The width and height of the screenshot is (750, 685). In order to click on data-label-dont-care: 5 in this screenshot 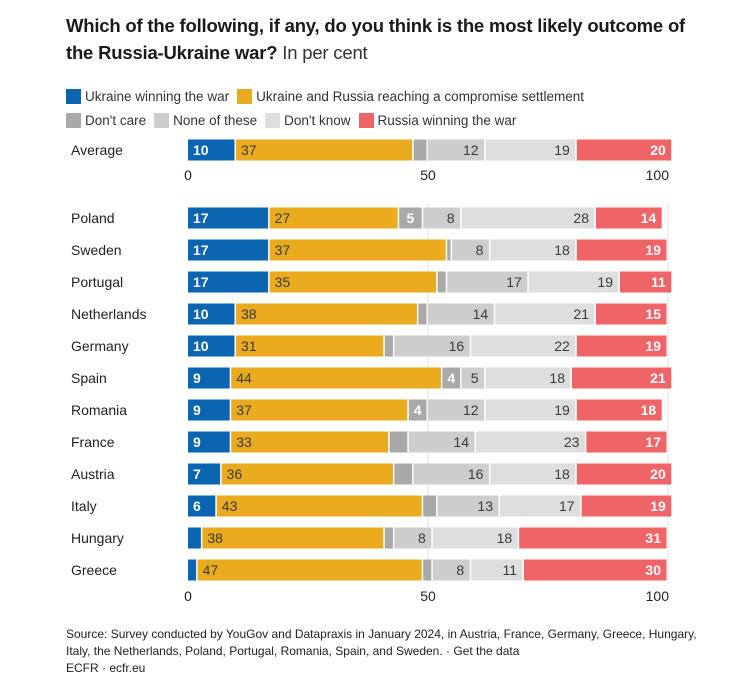, I will do `click(411, 218)`.